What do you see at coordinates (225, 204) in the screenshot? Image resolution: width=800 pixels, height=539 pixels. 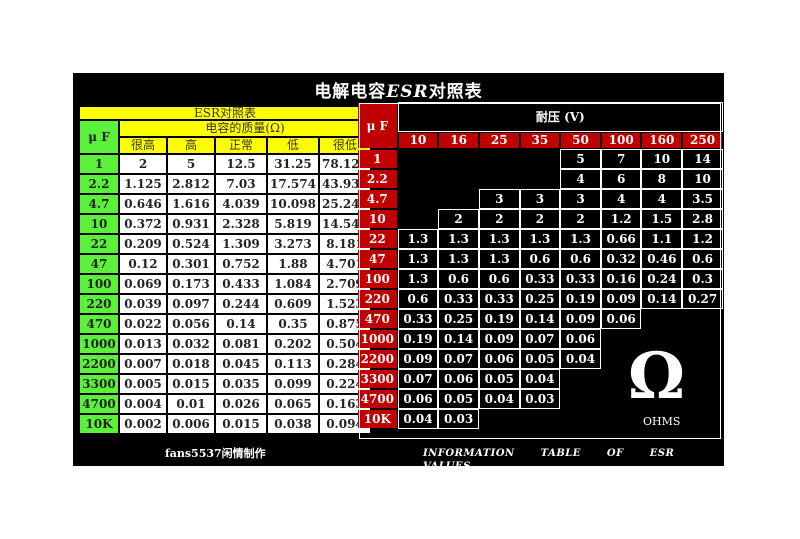 I see `table-row: 4.7 0.646 1.616 4.039 10.098 25.244` at bounding box center [225, 204].